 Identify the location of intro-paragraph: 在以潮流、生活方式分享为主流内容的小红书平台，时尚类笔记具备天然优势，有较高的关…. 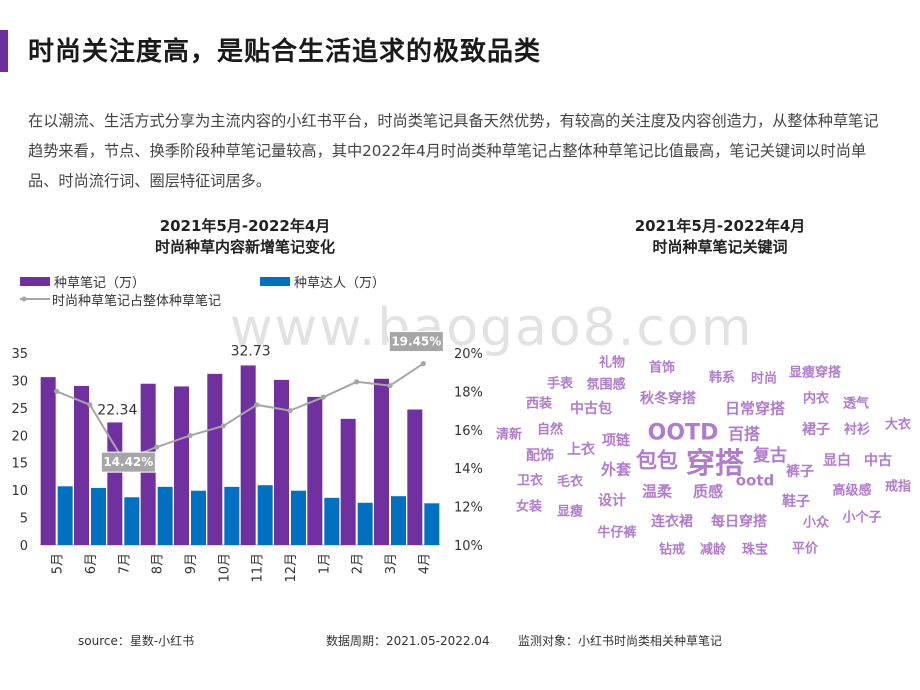
(453, 151).